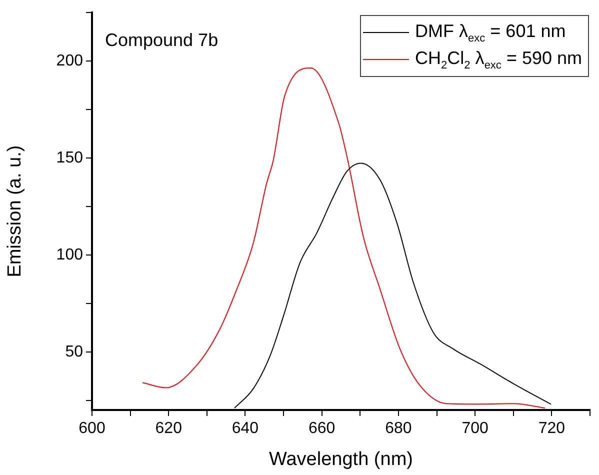  Describe the element at coordinates (70, 61) in the screenshot. I see `y-tick-label: 200` at that location.